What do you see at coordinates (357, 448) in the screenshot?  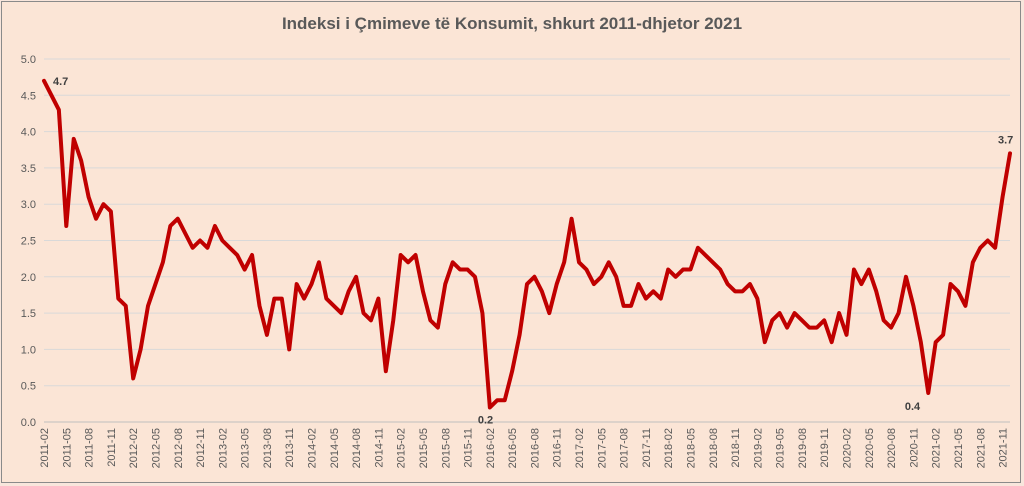 I see `x-tick-label: 2014-08` at bounding box center [357, 448].